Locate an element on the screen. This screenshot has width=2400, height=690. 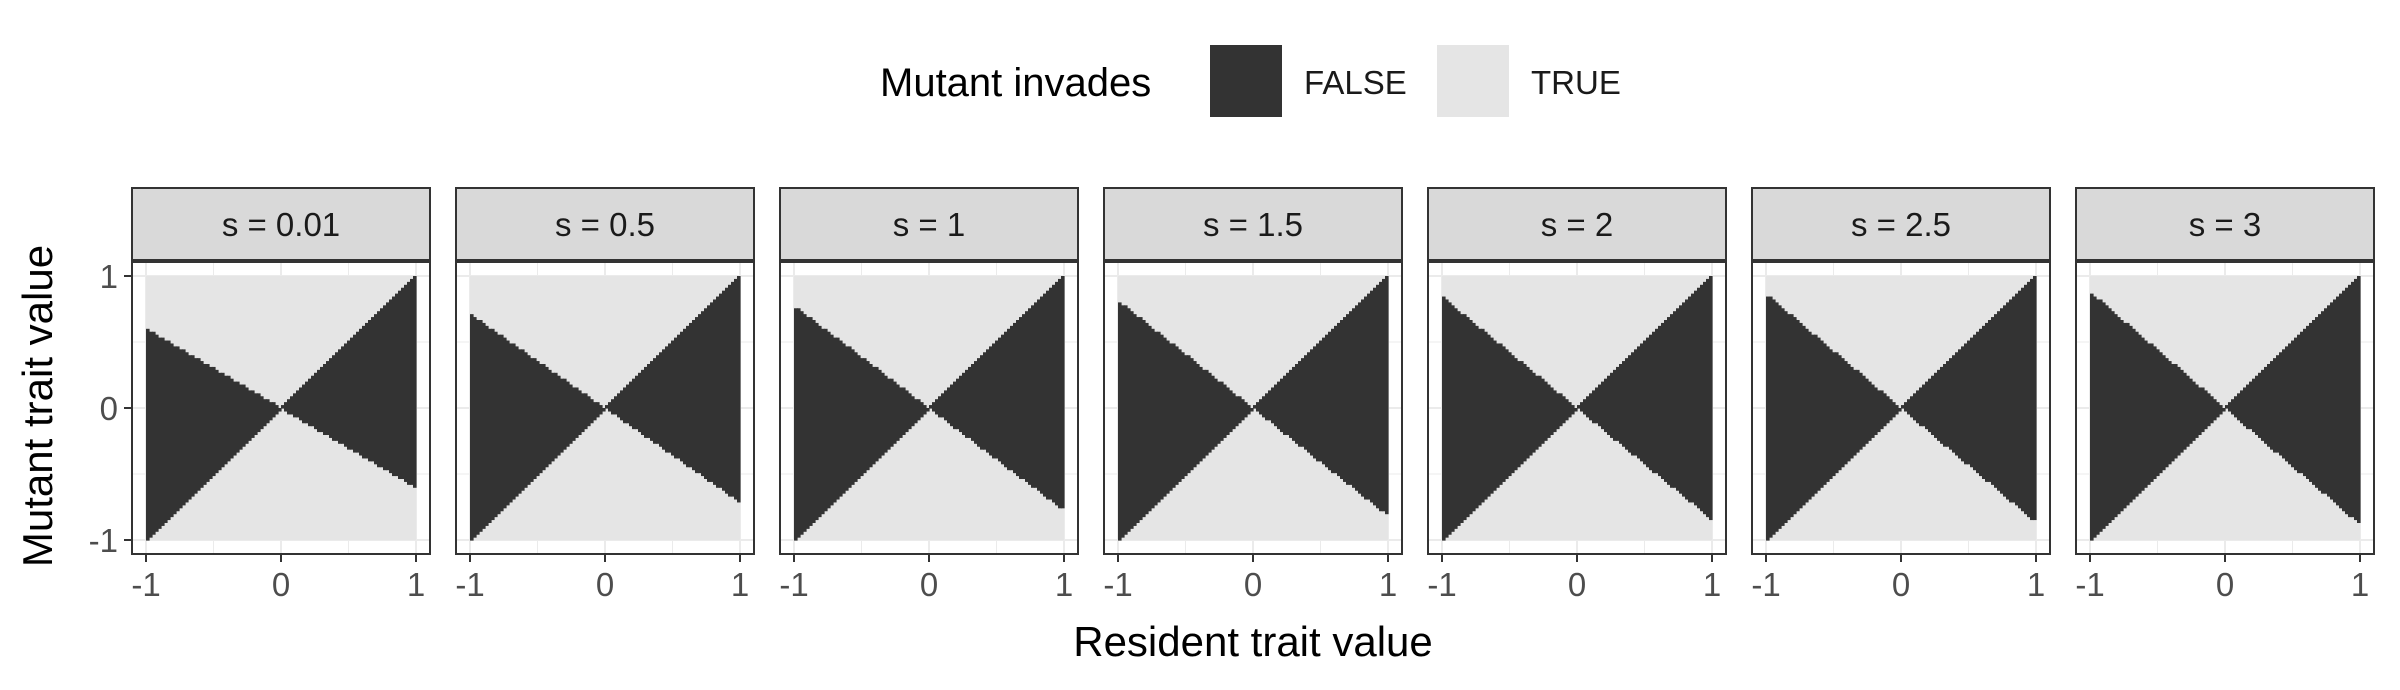
x-tick-label: 0 is located at coordinates (2225, 584).